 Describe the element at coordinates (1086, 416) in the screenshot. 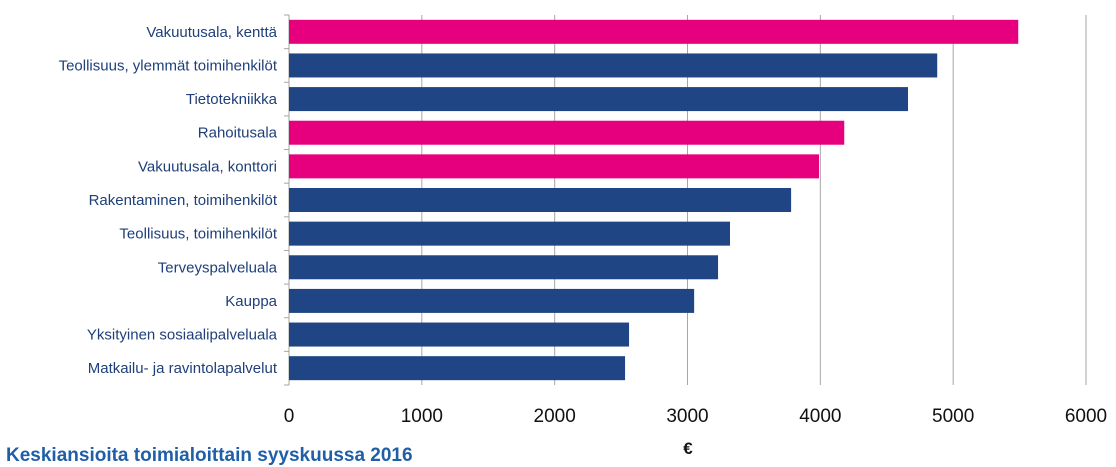

I see `x-tick-label: 6000` at that location.